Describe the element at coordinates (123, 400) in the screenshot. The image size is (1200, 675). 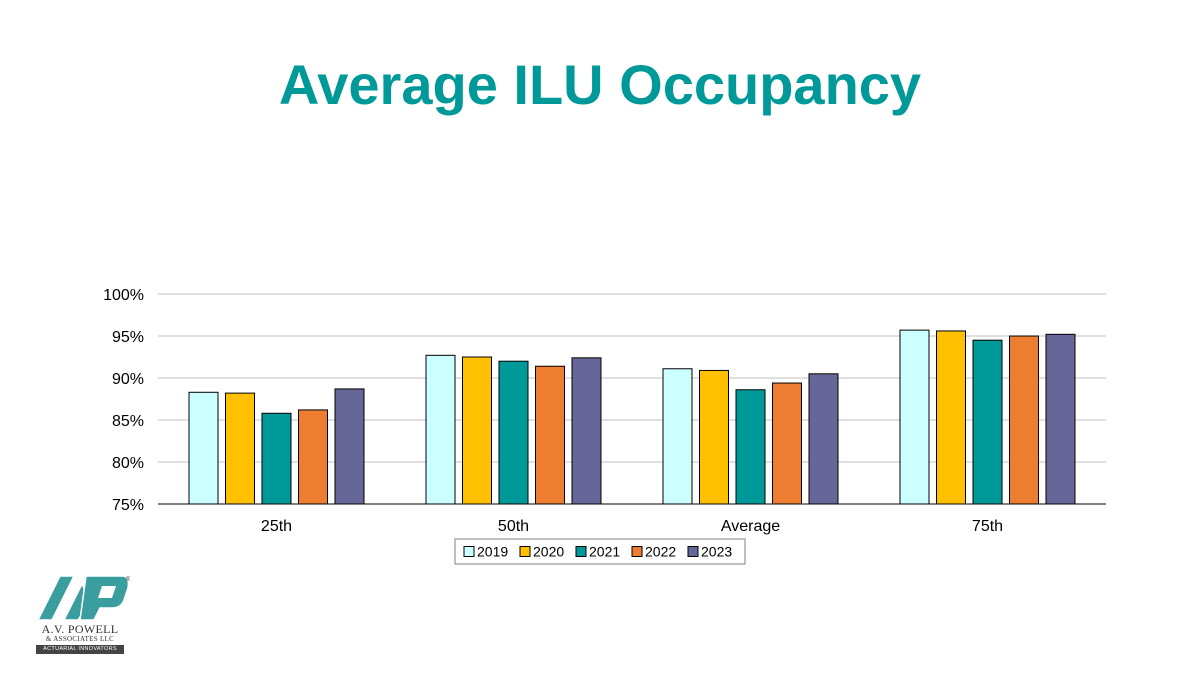
I see `y-axis-tick-labels: 100% 95% 90% 85% 80% 75%` at that location.